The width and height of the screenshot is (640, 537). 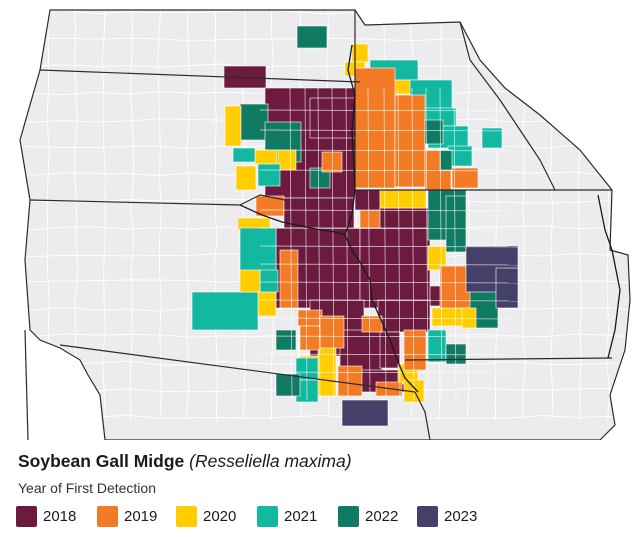 What do you see at coordinates (508, 359) in the screenshot?
I see `state-line-ia-mo` at bounding box center [508, 359].